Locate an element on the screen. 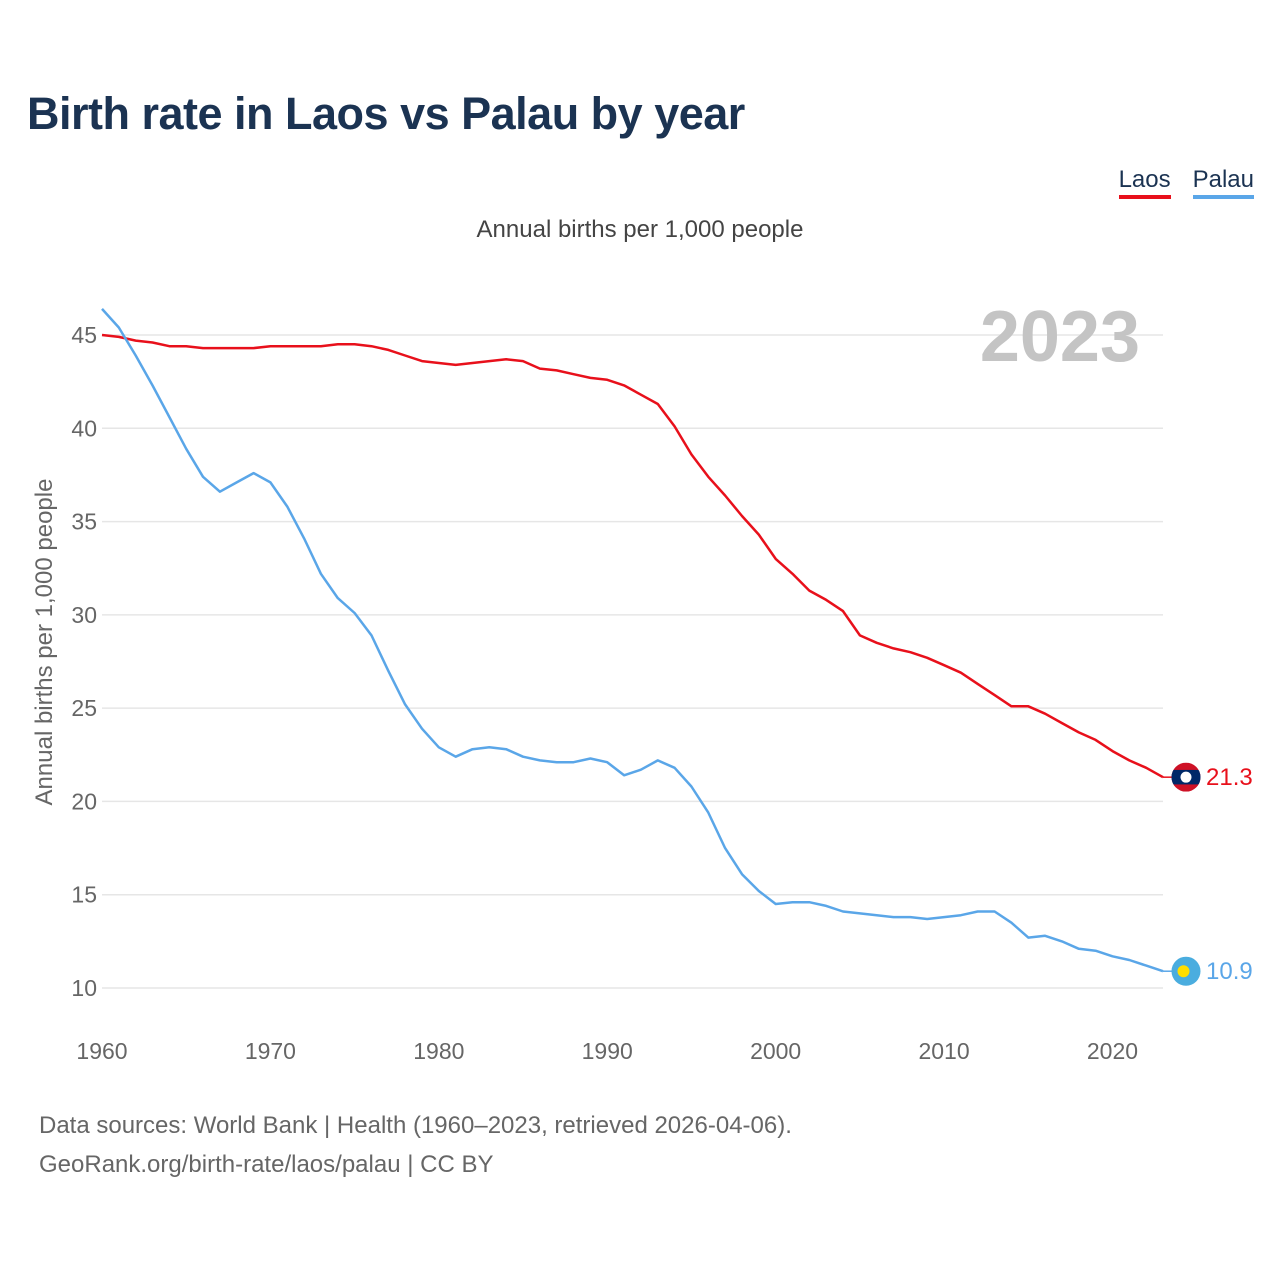 The width and height of the screenshot is (1280, 1280). y-tick-label: 10 is located at coordinates (84, 988).